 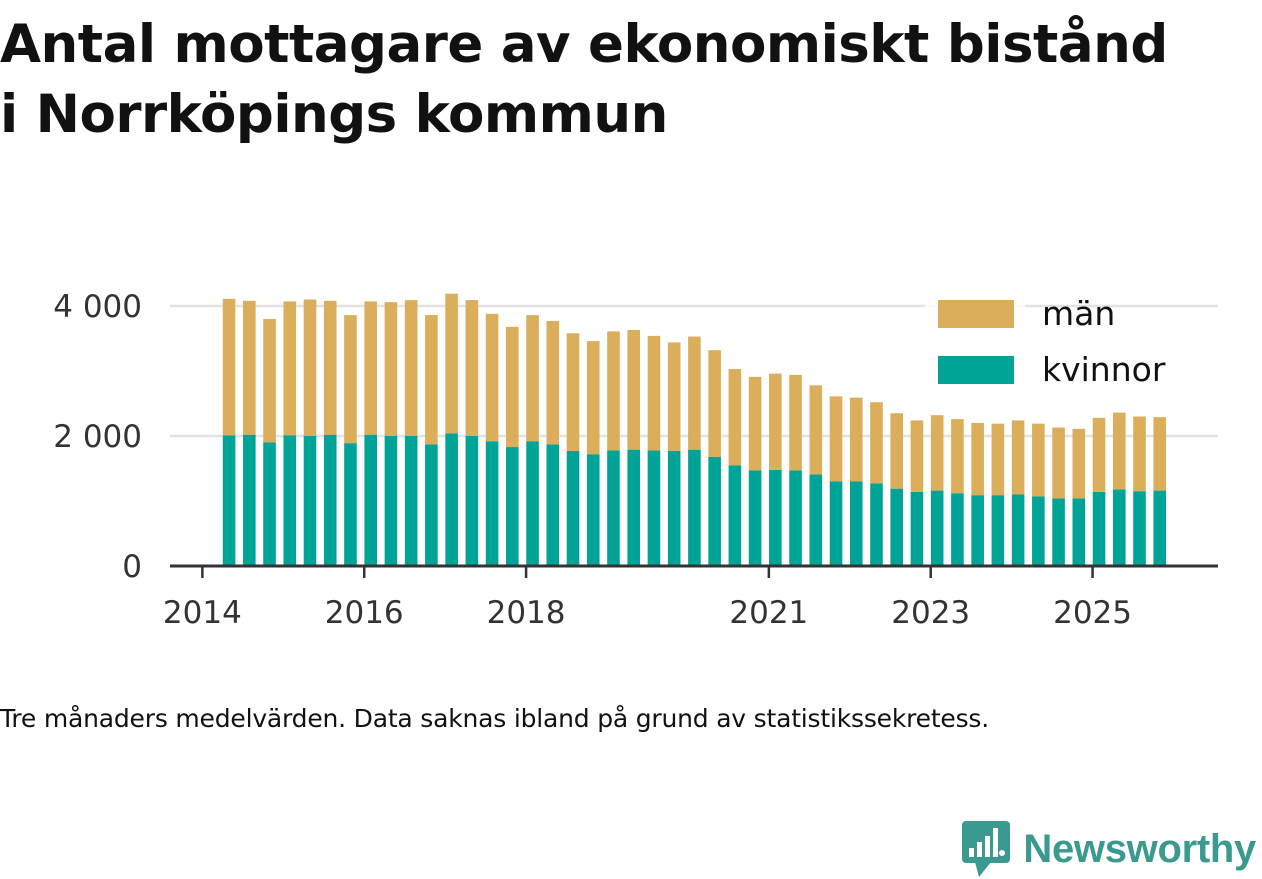 What do you see at coordinates (768, 613) in the screenshot?
I see `x-tick-label: 2021` at bounding box center [768, 613].